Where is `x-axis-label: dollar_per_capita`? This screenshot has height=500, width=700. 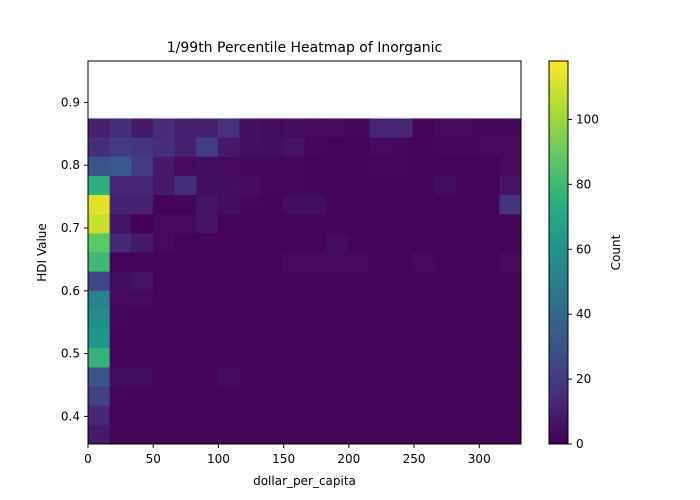
x-axis-label: dollar_per_capita is located at coordinates (304, 481).